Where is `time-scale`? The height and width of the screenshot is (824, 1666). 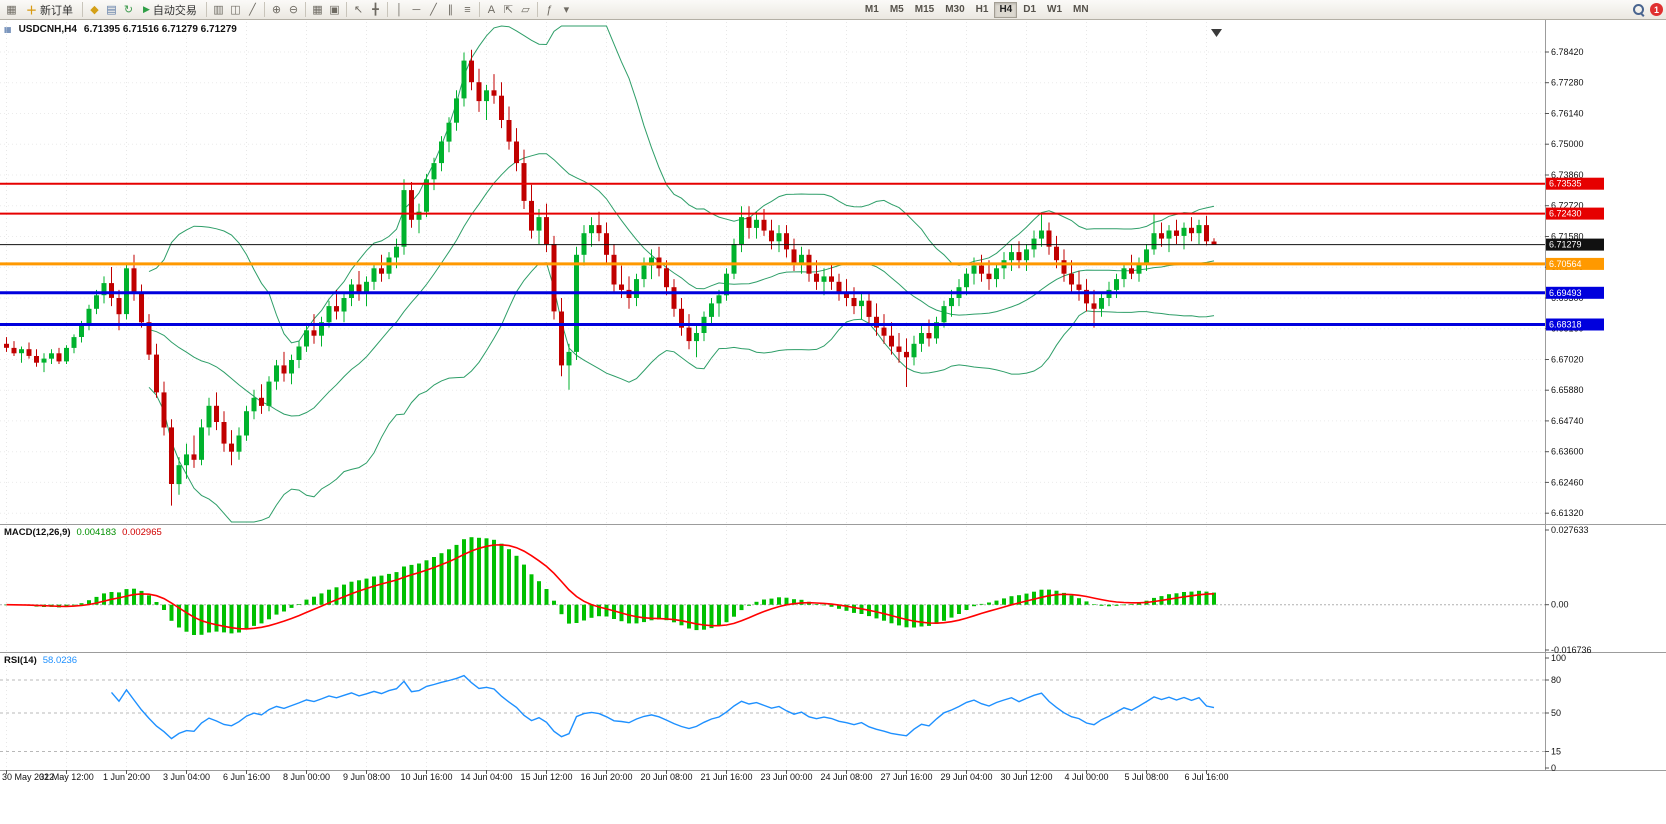 time-scale is located at coordinates (772, 777).